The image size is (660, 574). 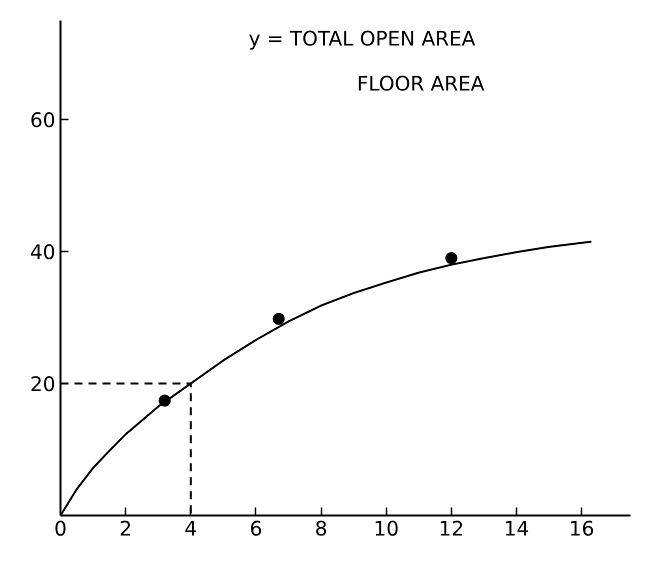 What do you see at coordinates (125, 528) in the screenshot?
I see `x-tick-label: 2` at bounding box center [125, 528].